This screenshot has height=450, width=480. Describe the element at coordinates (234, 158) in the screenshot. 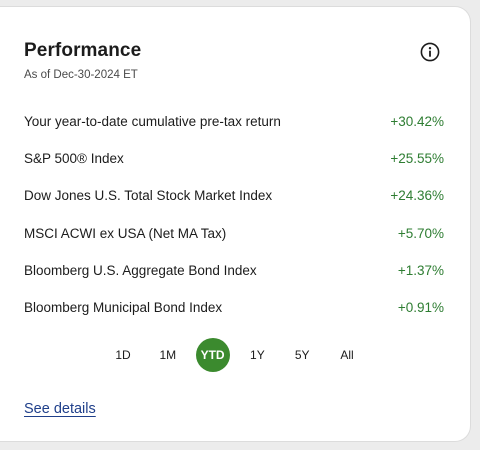

I see `performance-row: S&P 500® Index +25.55%` at that location.